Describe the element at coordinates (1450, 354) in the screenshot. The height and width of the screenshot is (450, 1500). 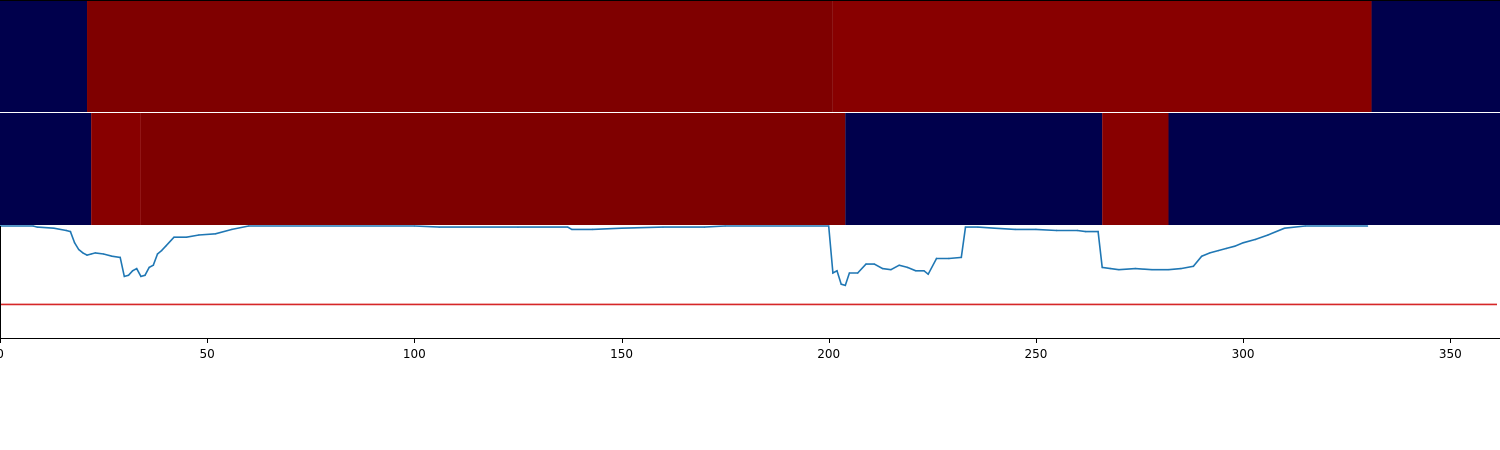
I see `x-tick-label-350: 350` at that location.